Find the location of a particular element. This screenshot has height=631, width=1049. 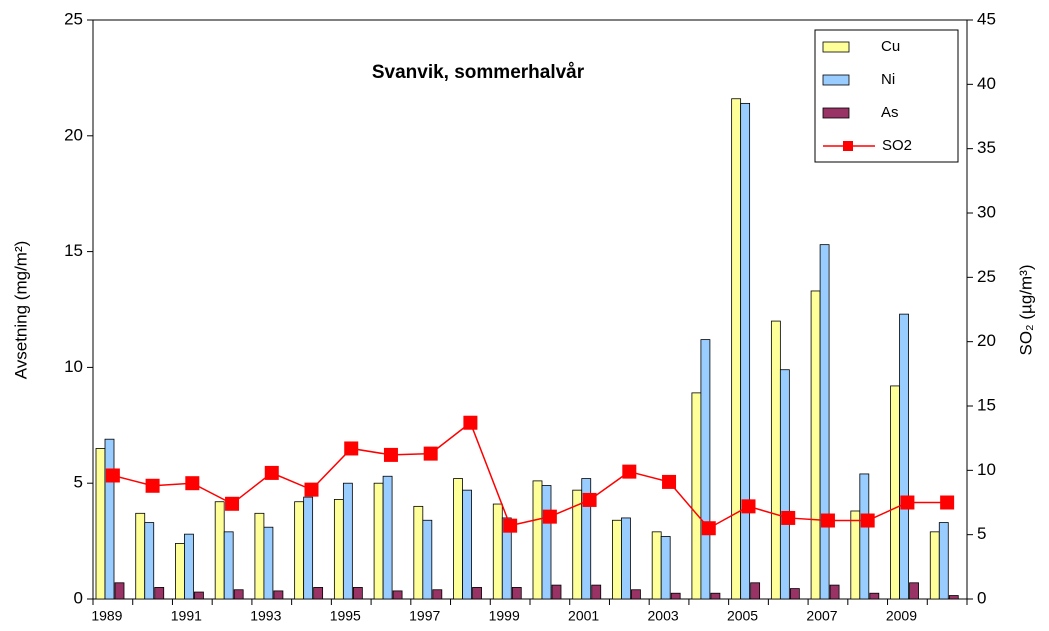

y2-tick-label: 10 is located at coordinates (986, 469).